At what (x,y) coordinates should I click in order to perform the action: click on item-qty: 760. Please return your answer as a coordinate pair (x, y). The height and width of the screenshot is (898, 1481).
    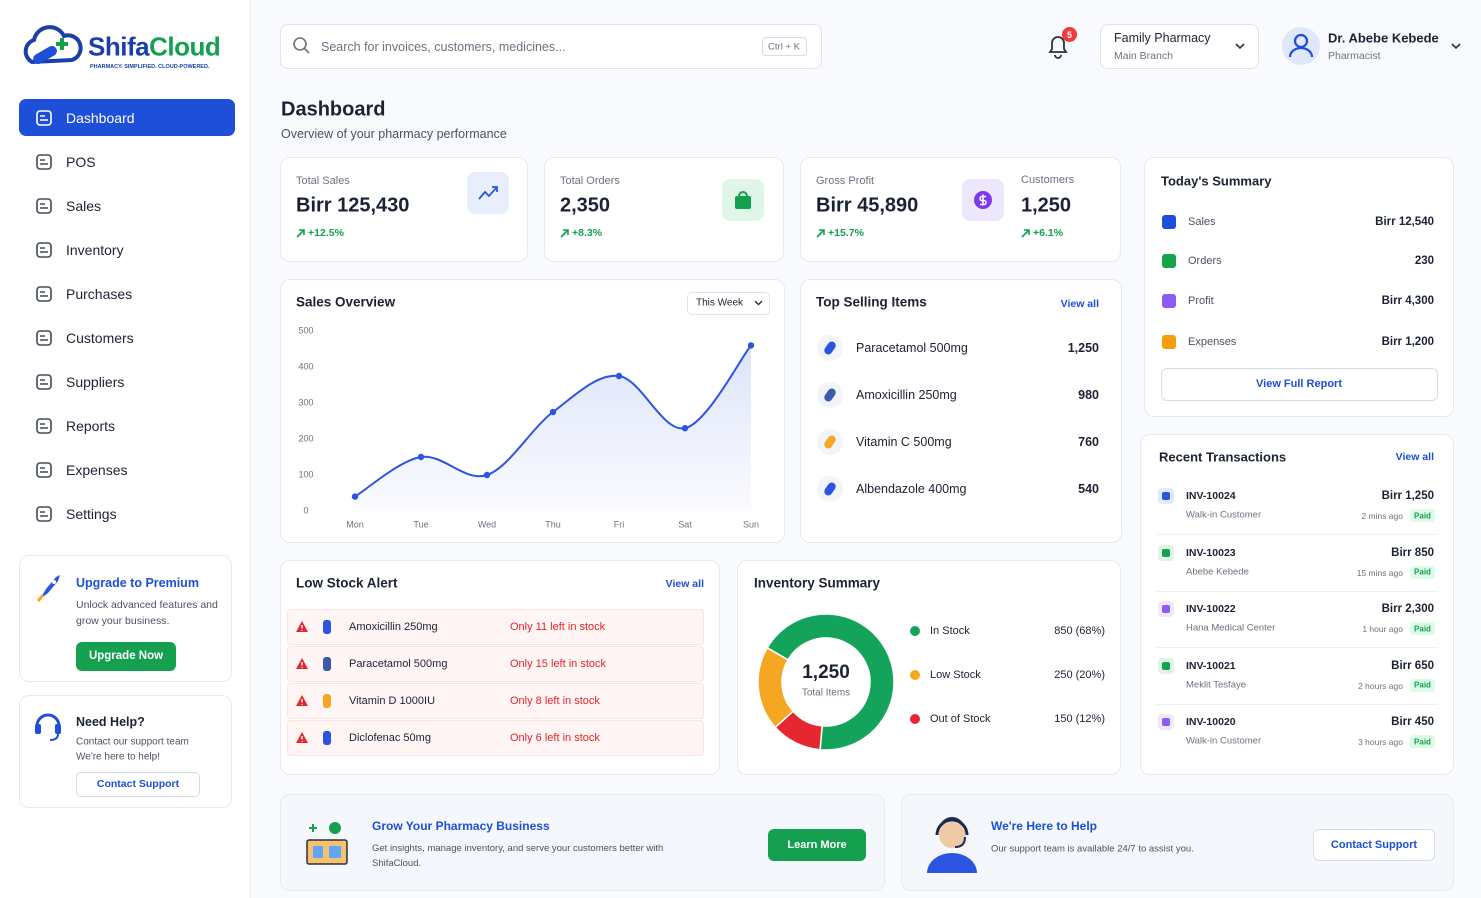
    Looking at the image, I should click on (1088, 442).